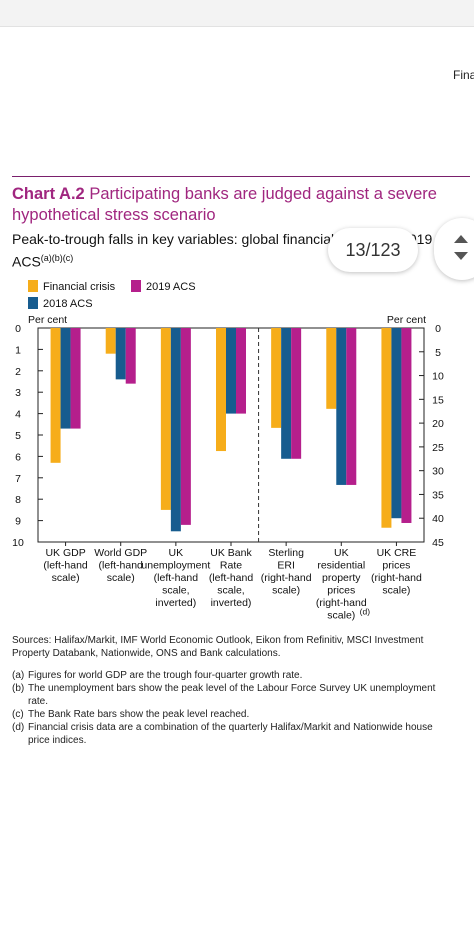  I want to click on category-label: residential, so click(341, 566).